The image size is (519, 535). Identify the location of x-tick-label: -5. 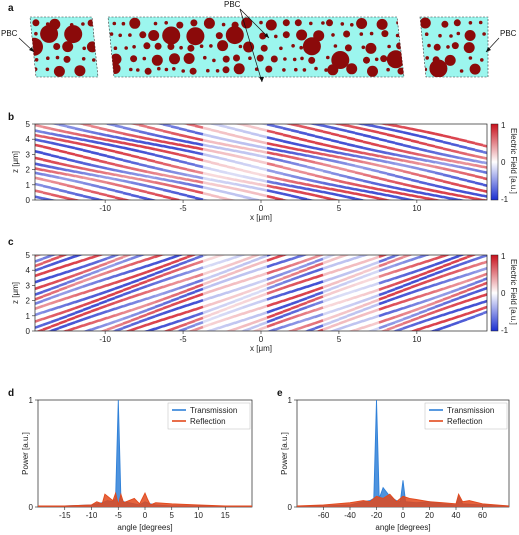
(184, 208).